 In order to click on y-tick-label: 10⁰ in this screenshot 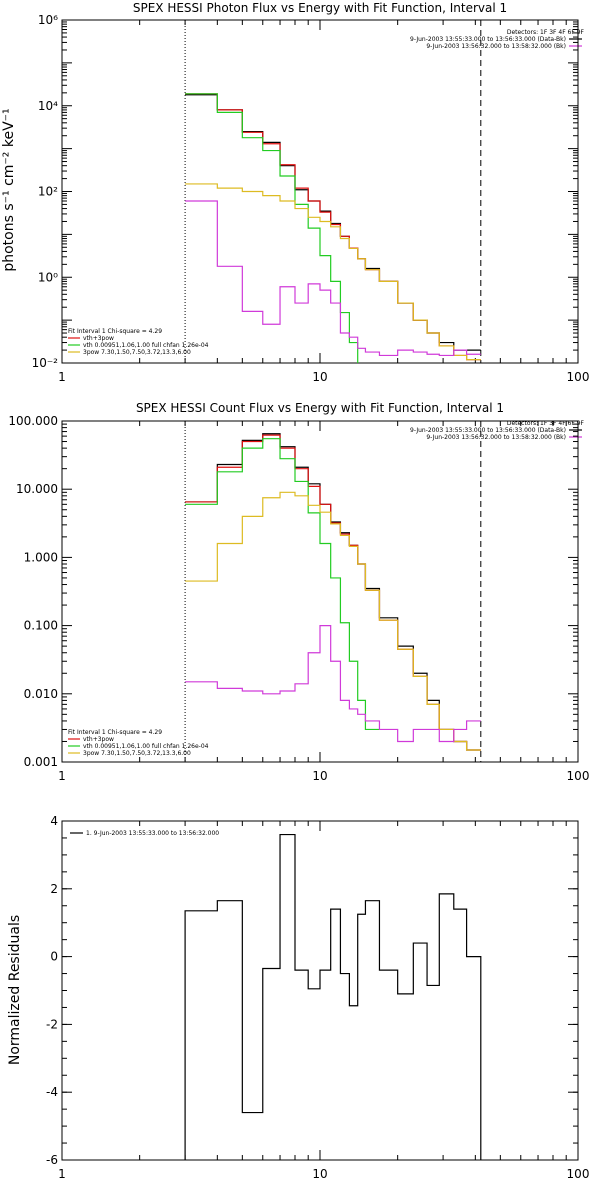, I will do `click(48, 277)`.